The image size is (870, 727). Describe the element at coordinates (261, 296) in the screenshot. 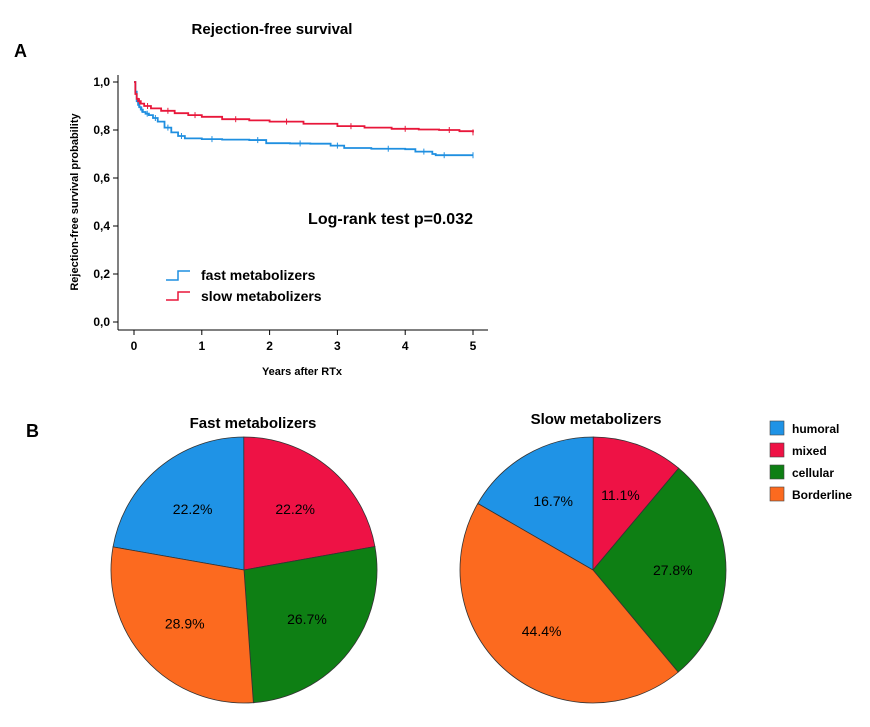

I see `km-legend-label-slow: slow metabolizers` at that location.